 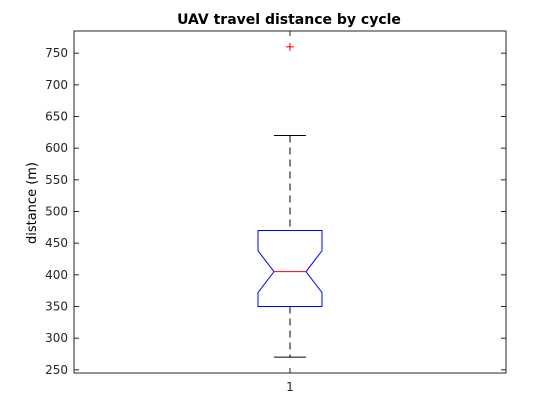 I want to click on y-tick-label: 250, so click(x=56, y=370).